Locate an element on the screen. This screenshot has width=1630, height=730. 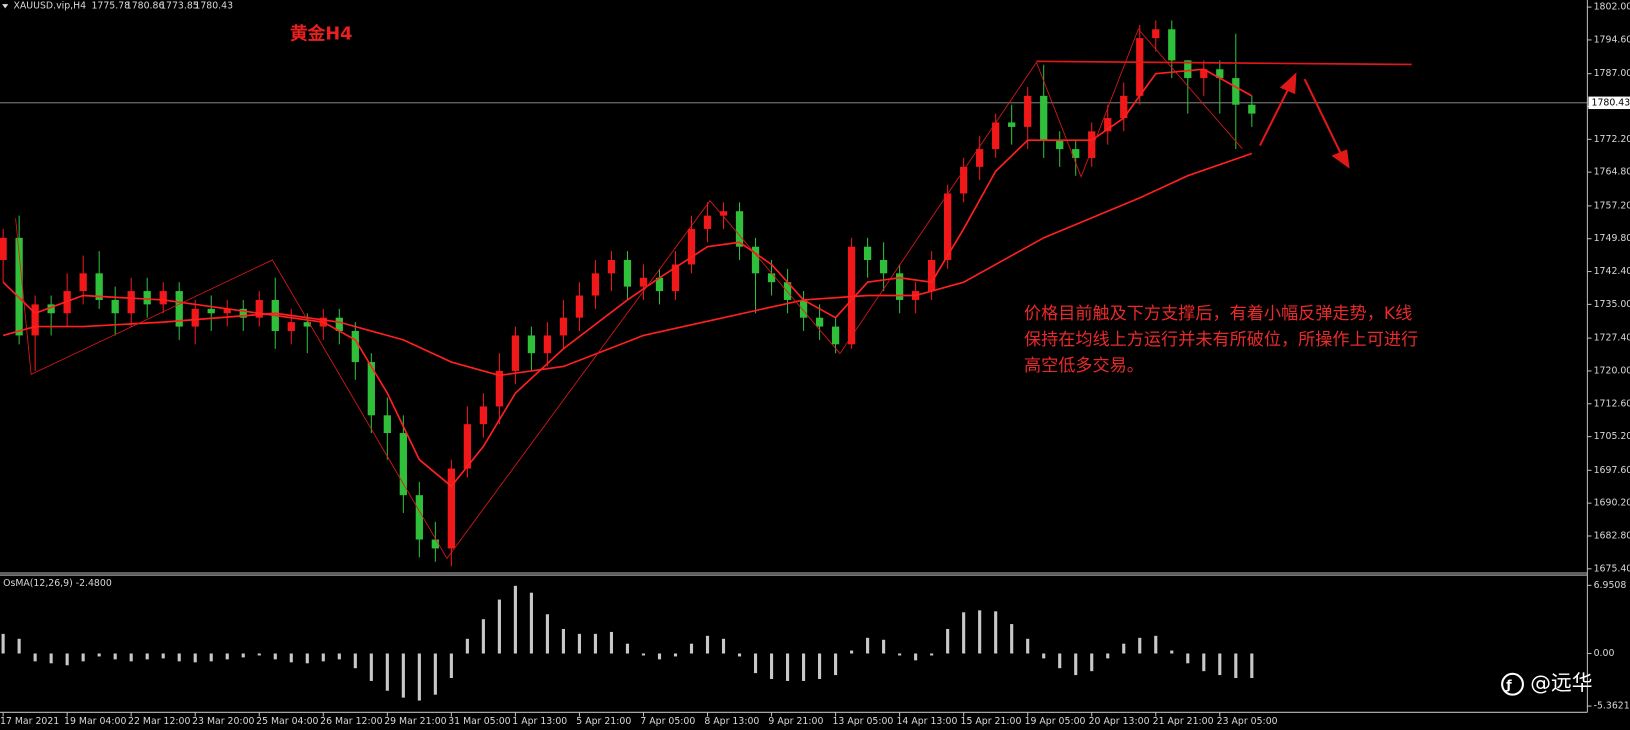
x-tick-label: 14 Apr 13:00 is located at coordinates (927, 721).